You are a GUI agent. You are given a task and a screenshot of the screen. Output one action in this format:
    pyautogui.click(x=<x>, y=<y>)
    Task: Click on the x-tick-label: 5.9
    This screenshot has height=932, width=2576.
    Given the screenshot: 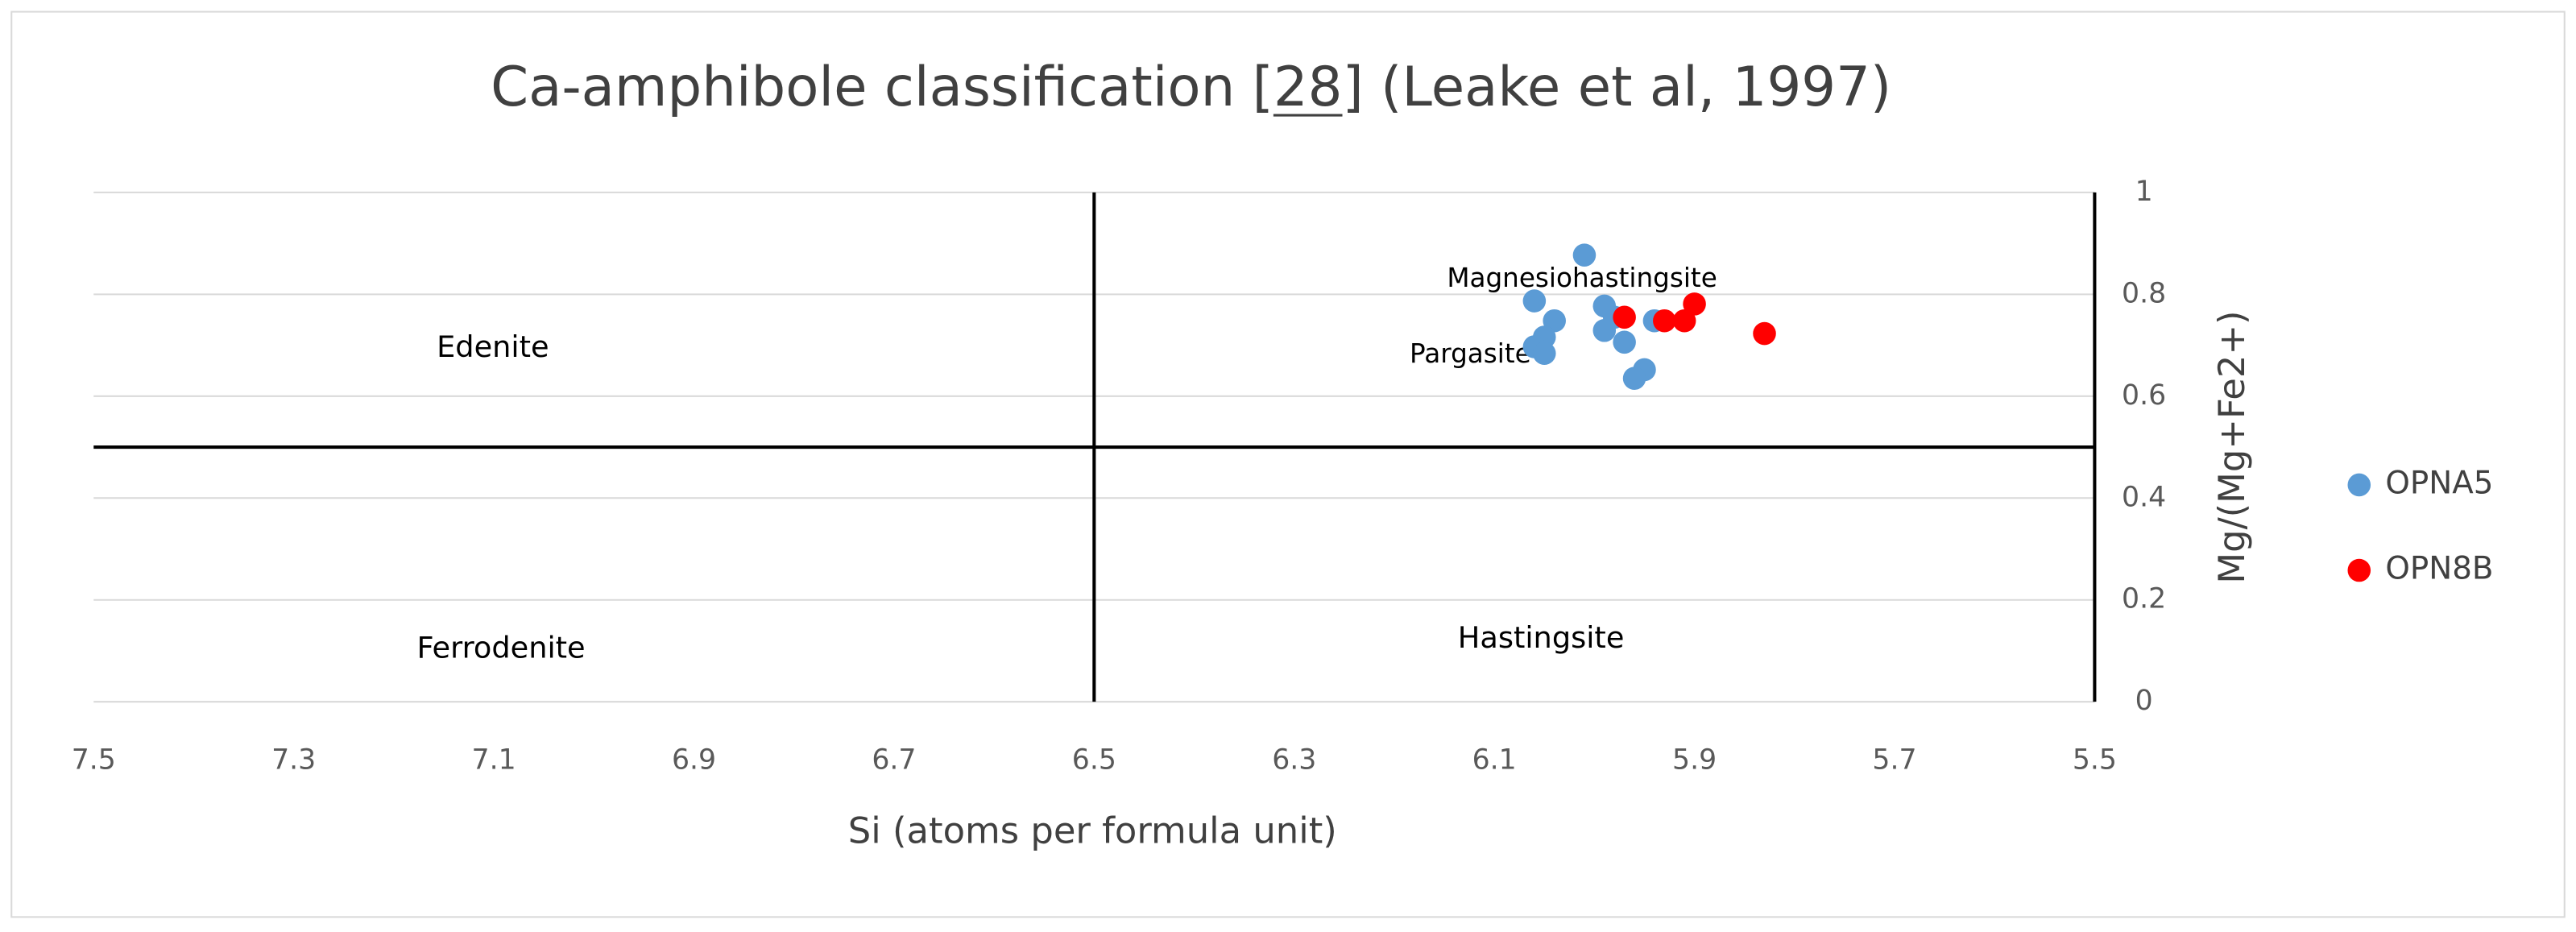 What is the action you would take?
    pyautogui.click(x=1694, y=760)
    